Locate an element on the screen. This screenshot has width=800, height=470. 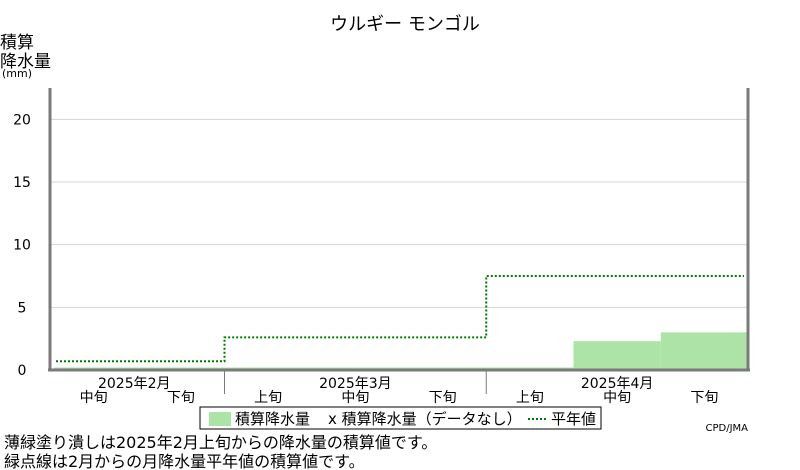
period-label-4: 下旬 is located at coordinates (443, 398).